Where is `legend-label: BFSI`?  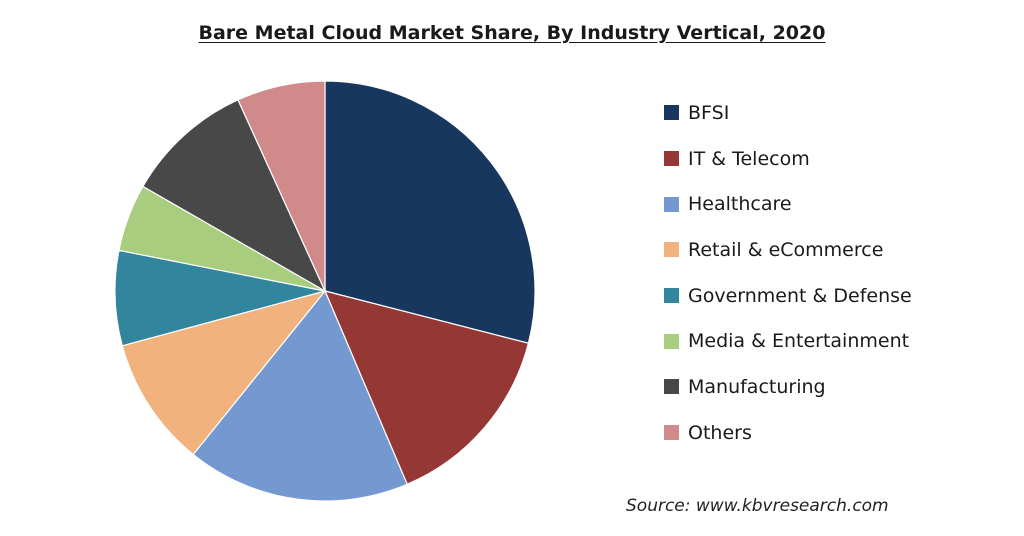 legend-label: BFSI is located at coordinates (709, 112).